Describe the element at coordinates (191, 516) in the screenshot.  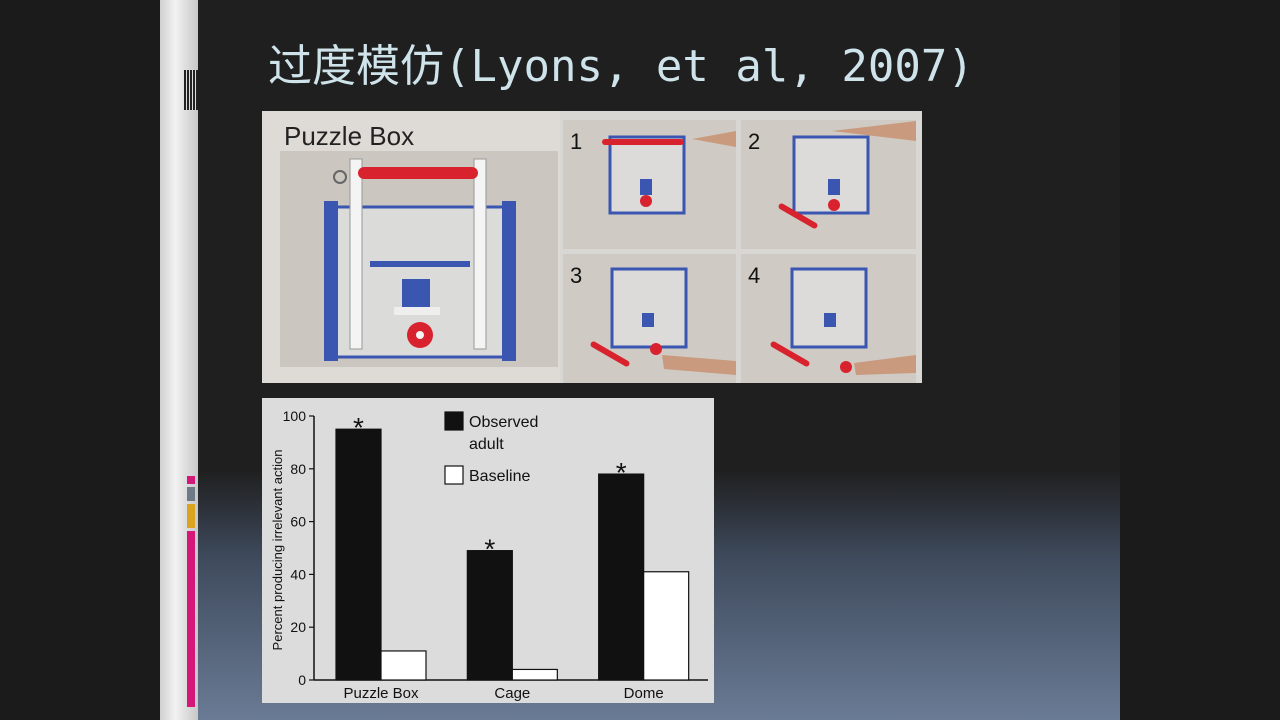
I see `rail-accent-gold` at that location.